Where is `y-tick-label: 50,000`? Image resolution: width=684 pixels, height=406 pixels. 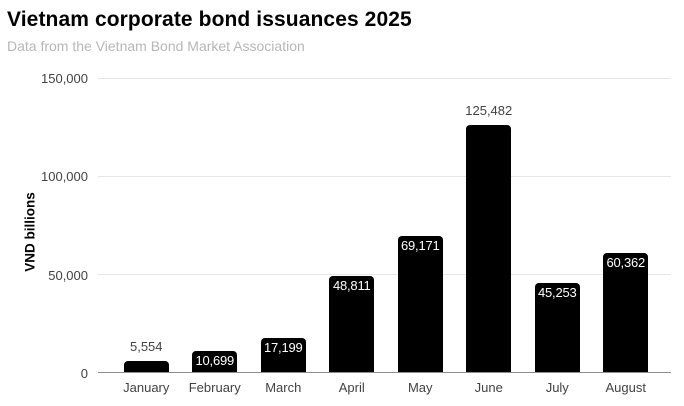 y-tick-label: 50,000 is located at coordinates (68, 275).